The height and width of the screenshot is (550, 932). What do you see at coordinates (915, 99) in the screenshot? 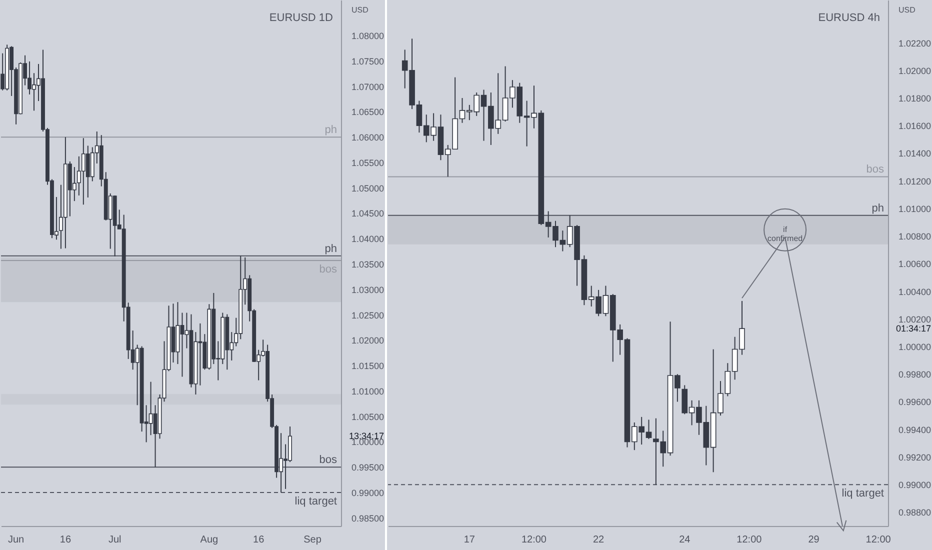
I see `y-tick-label: 1.01800` at bounding box center [915, 99].